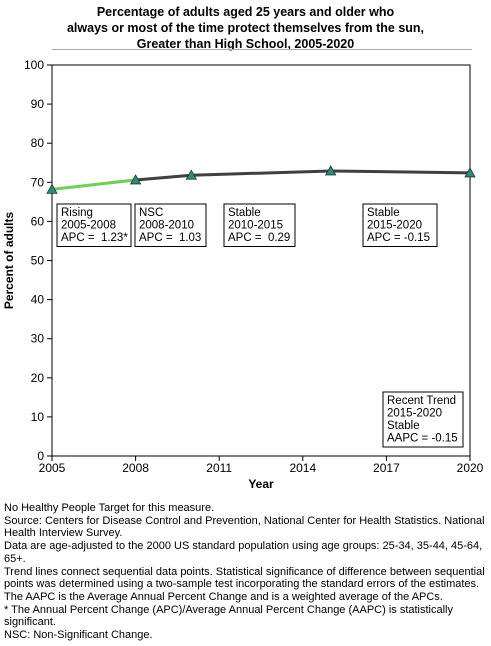  Describe the element at coordinates (261, 484) in the screenshot. I see `x-axis-label: Year` at that location.